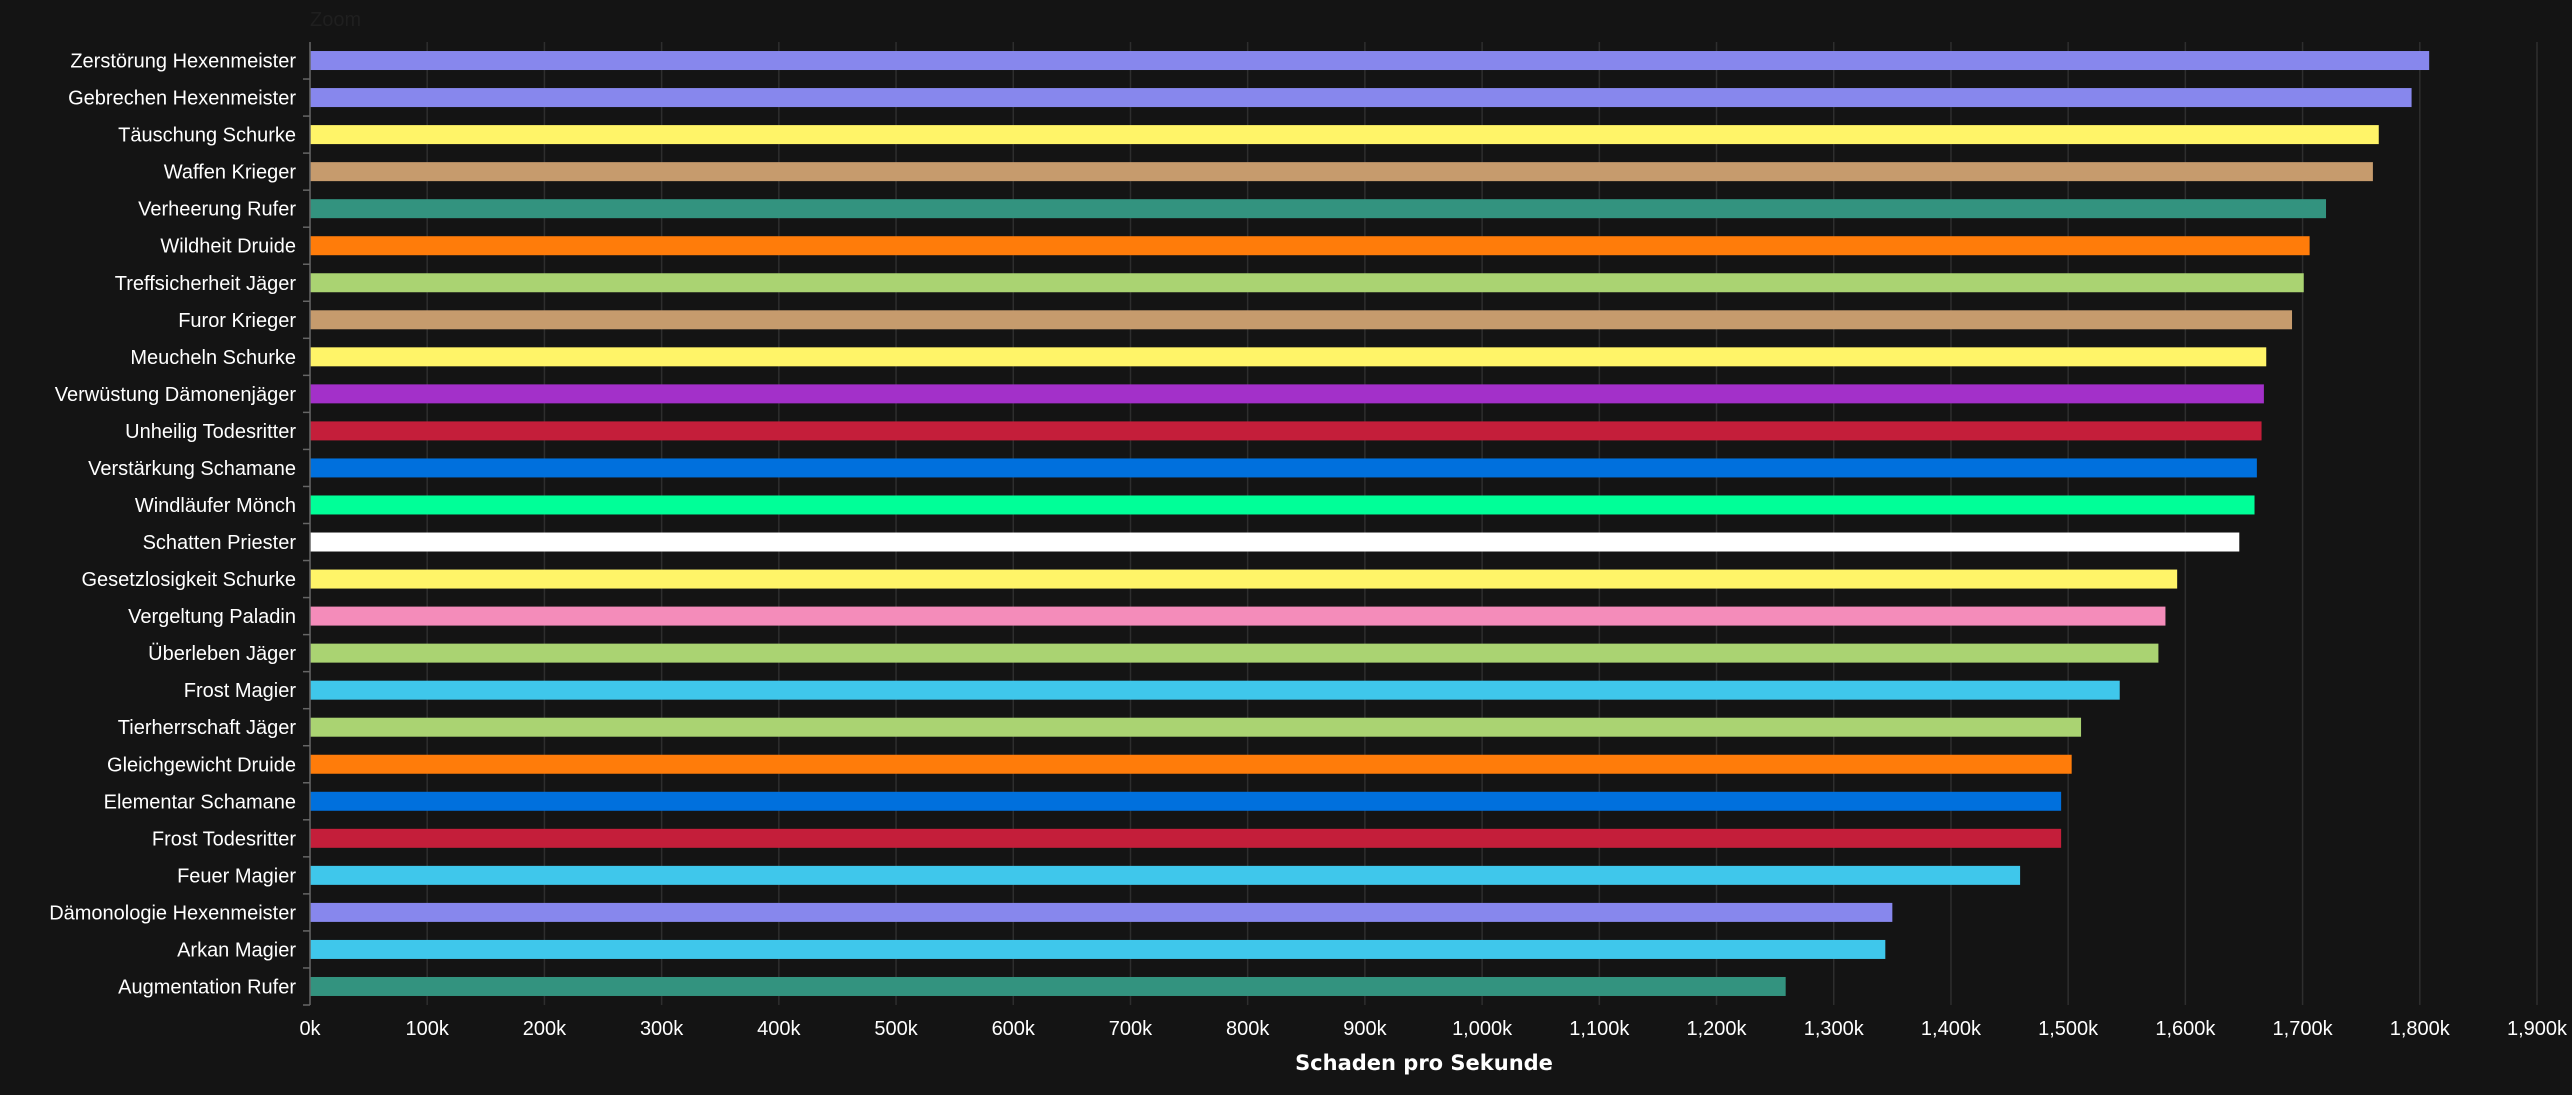 The width and height of the screenshot is (2572, 1095). What do you see at coordinates (228, 247) in the screenshot?
I see `category-label: Wildheit Druide` at bounding box center [228, 247].